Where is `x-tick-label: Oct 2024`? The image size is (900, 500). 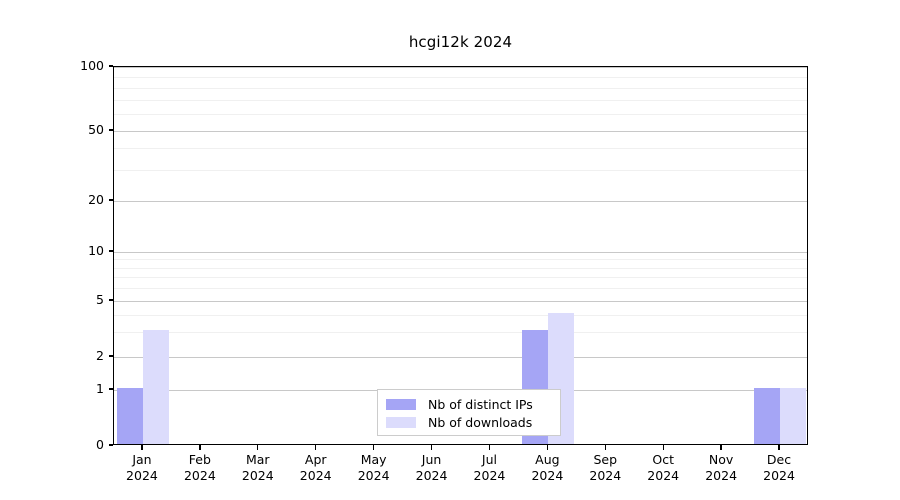
x-tick-label: Oct 2024 is located at coordinates (663, 468).